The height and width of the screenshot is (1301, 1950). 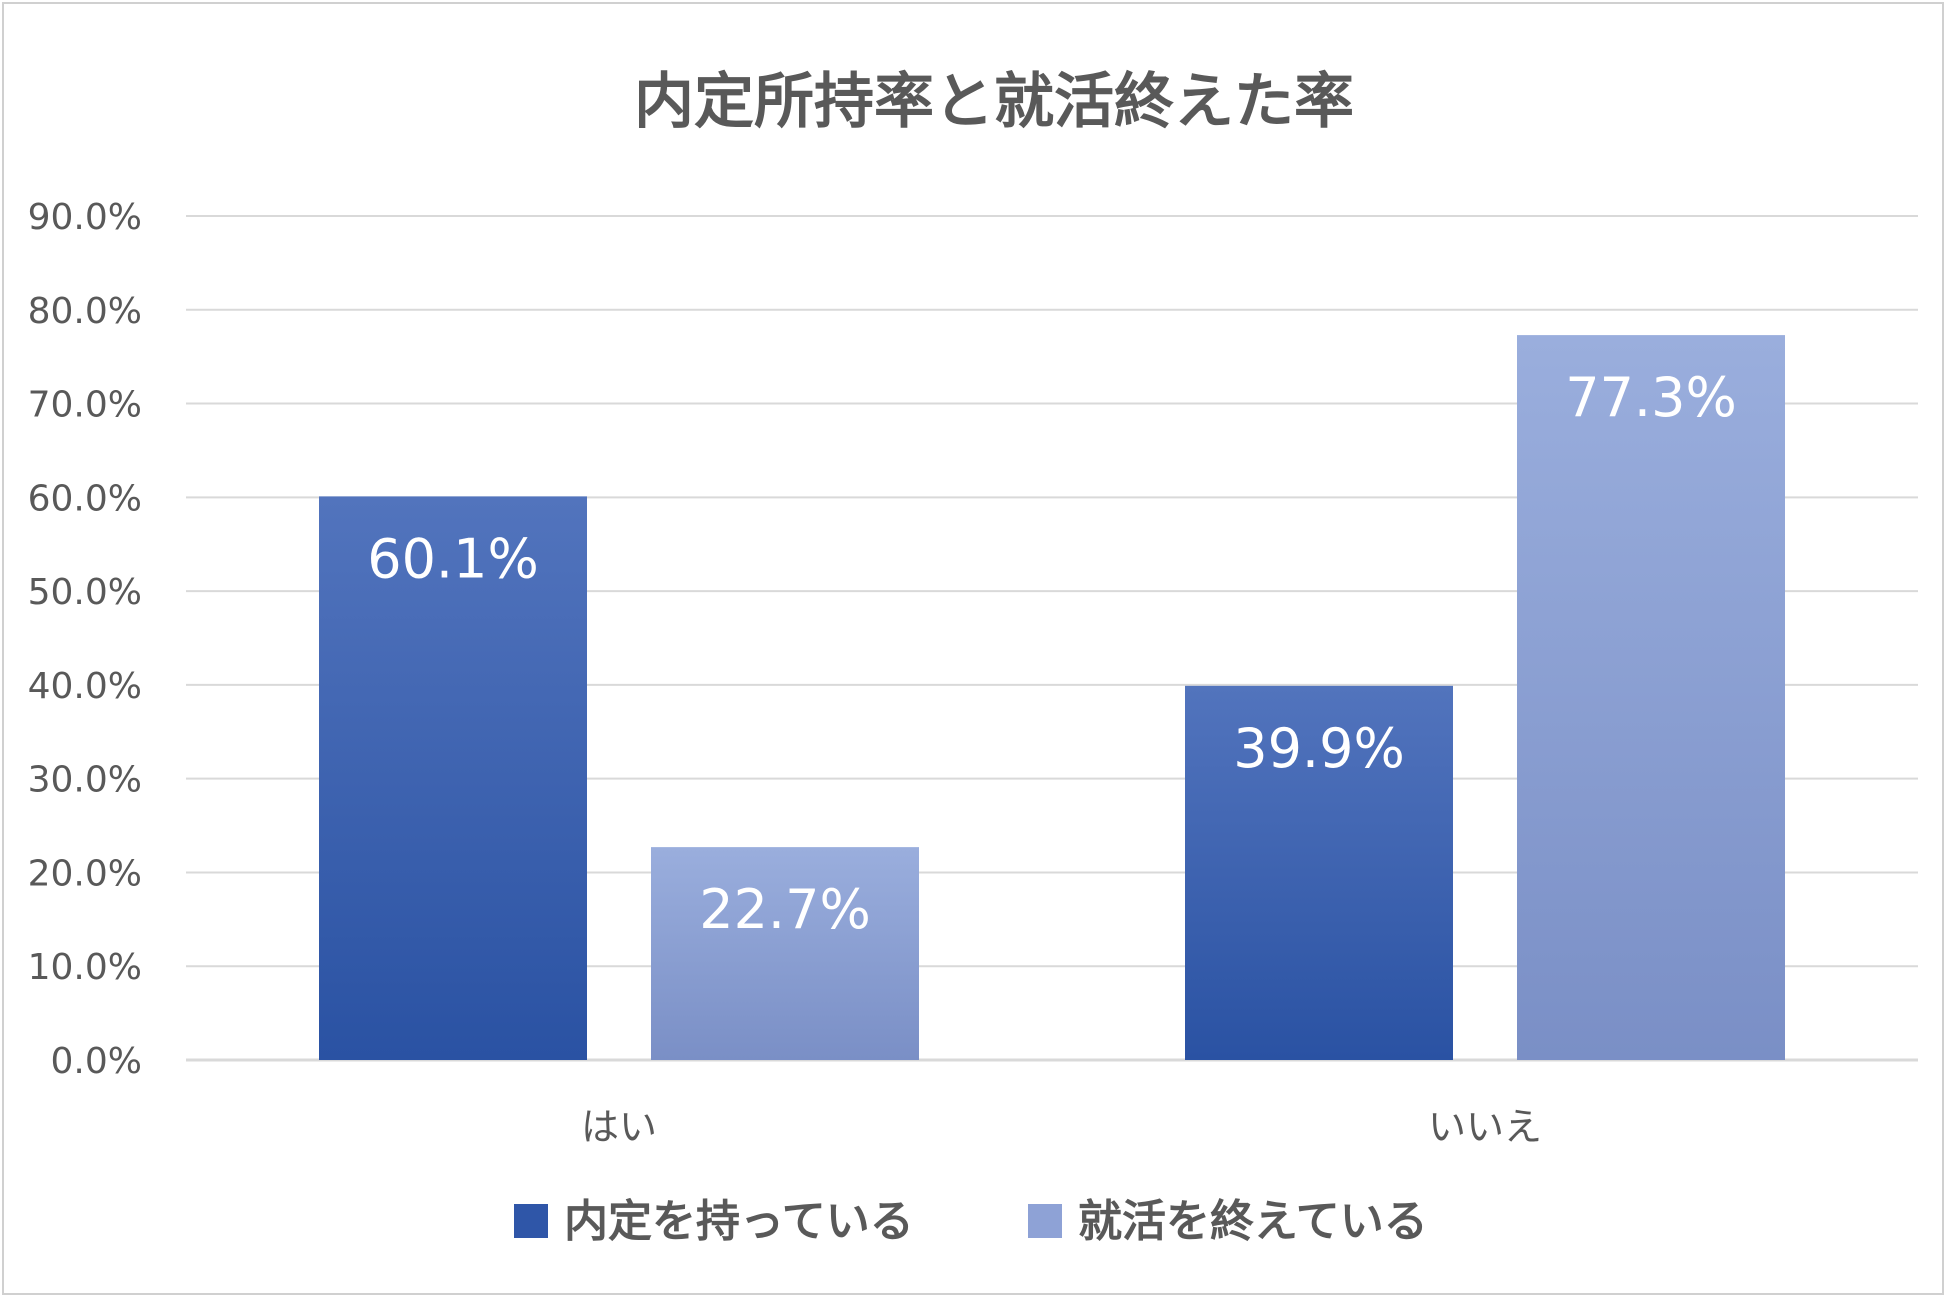 What do you see at coordinates (85, 592) in the screenshot?
I see `y-tick-label: 50.0%` at bounding box center [85, 592].